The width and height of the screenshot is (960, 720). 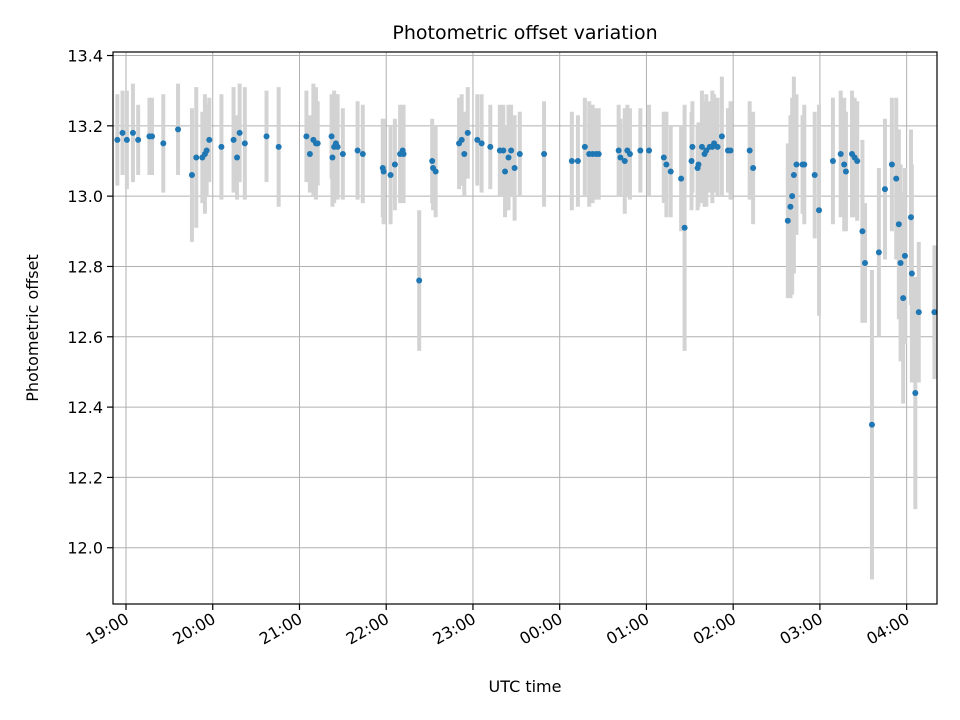 What do you see at coordinates (524, 33) in the screenshot?
I see `chart-title: Photometric offset variation` at bounding box center [524, 33].